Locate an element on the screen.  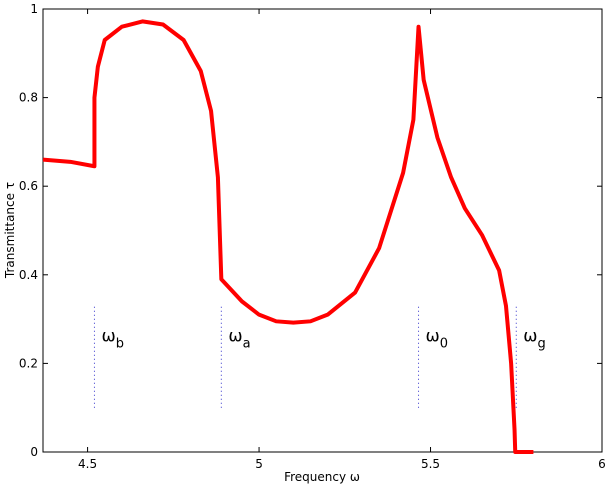
y-tick-label: 0.8 is located at coordinates (28, 98).